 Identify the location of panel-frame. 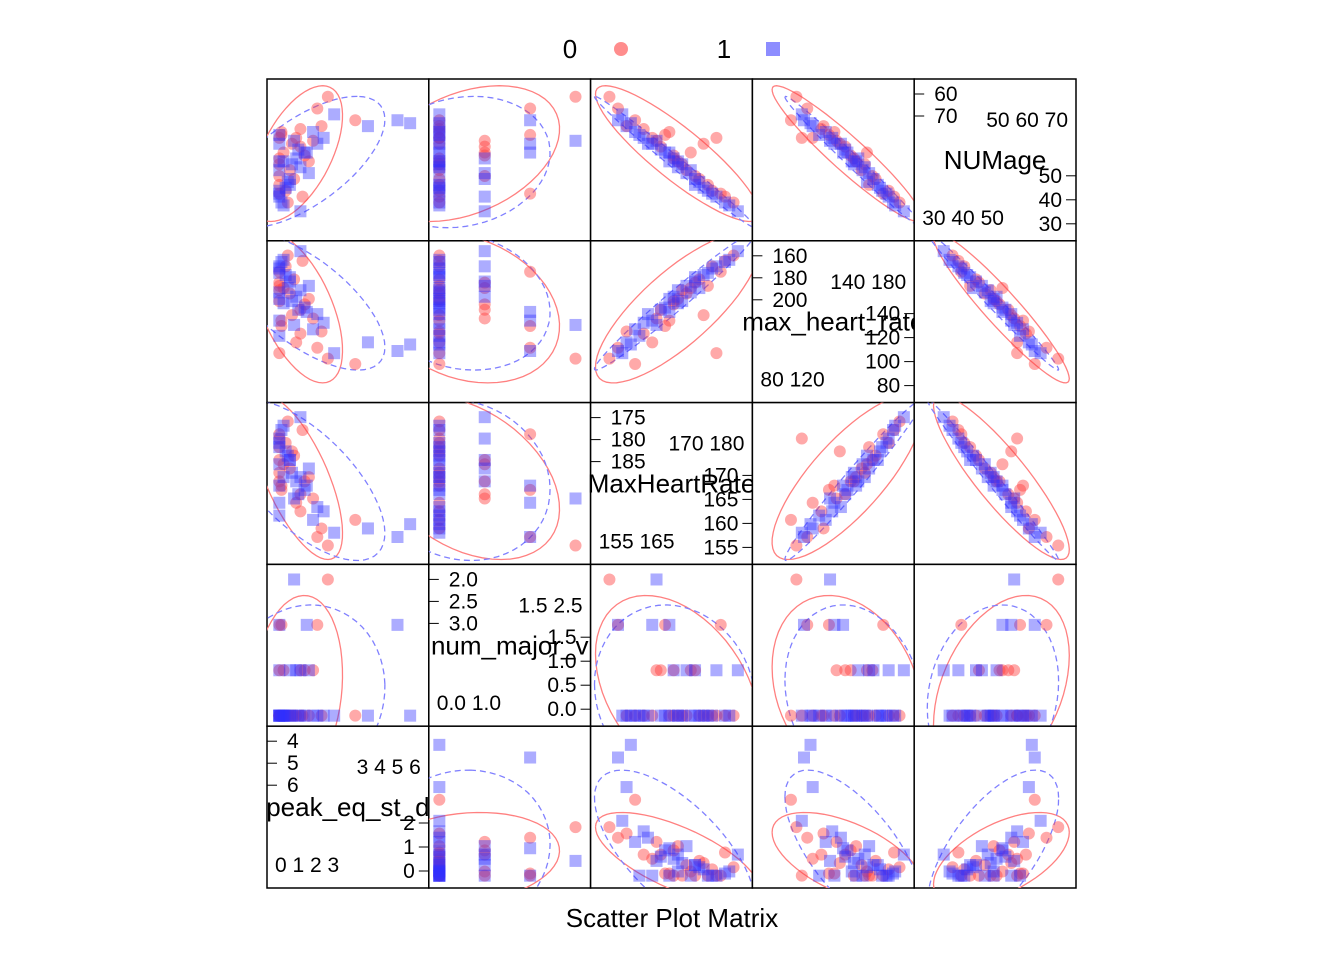
(995, 645).